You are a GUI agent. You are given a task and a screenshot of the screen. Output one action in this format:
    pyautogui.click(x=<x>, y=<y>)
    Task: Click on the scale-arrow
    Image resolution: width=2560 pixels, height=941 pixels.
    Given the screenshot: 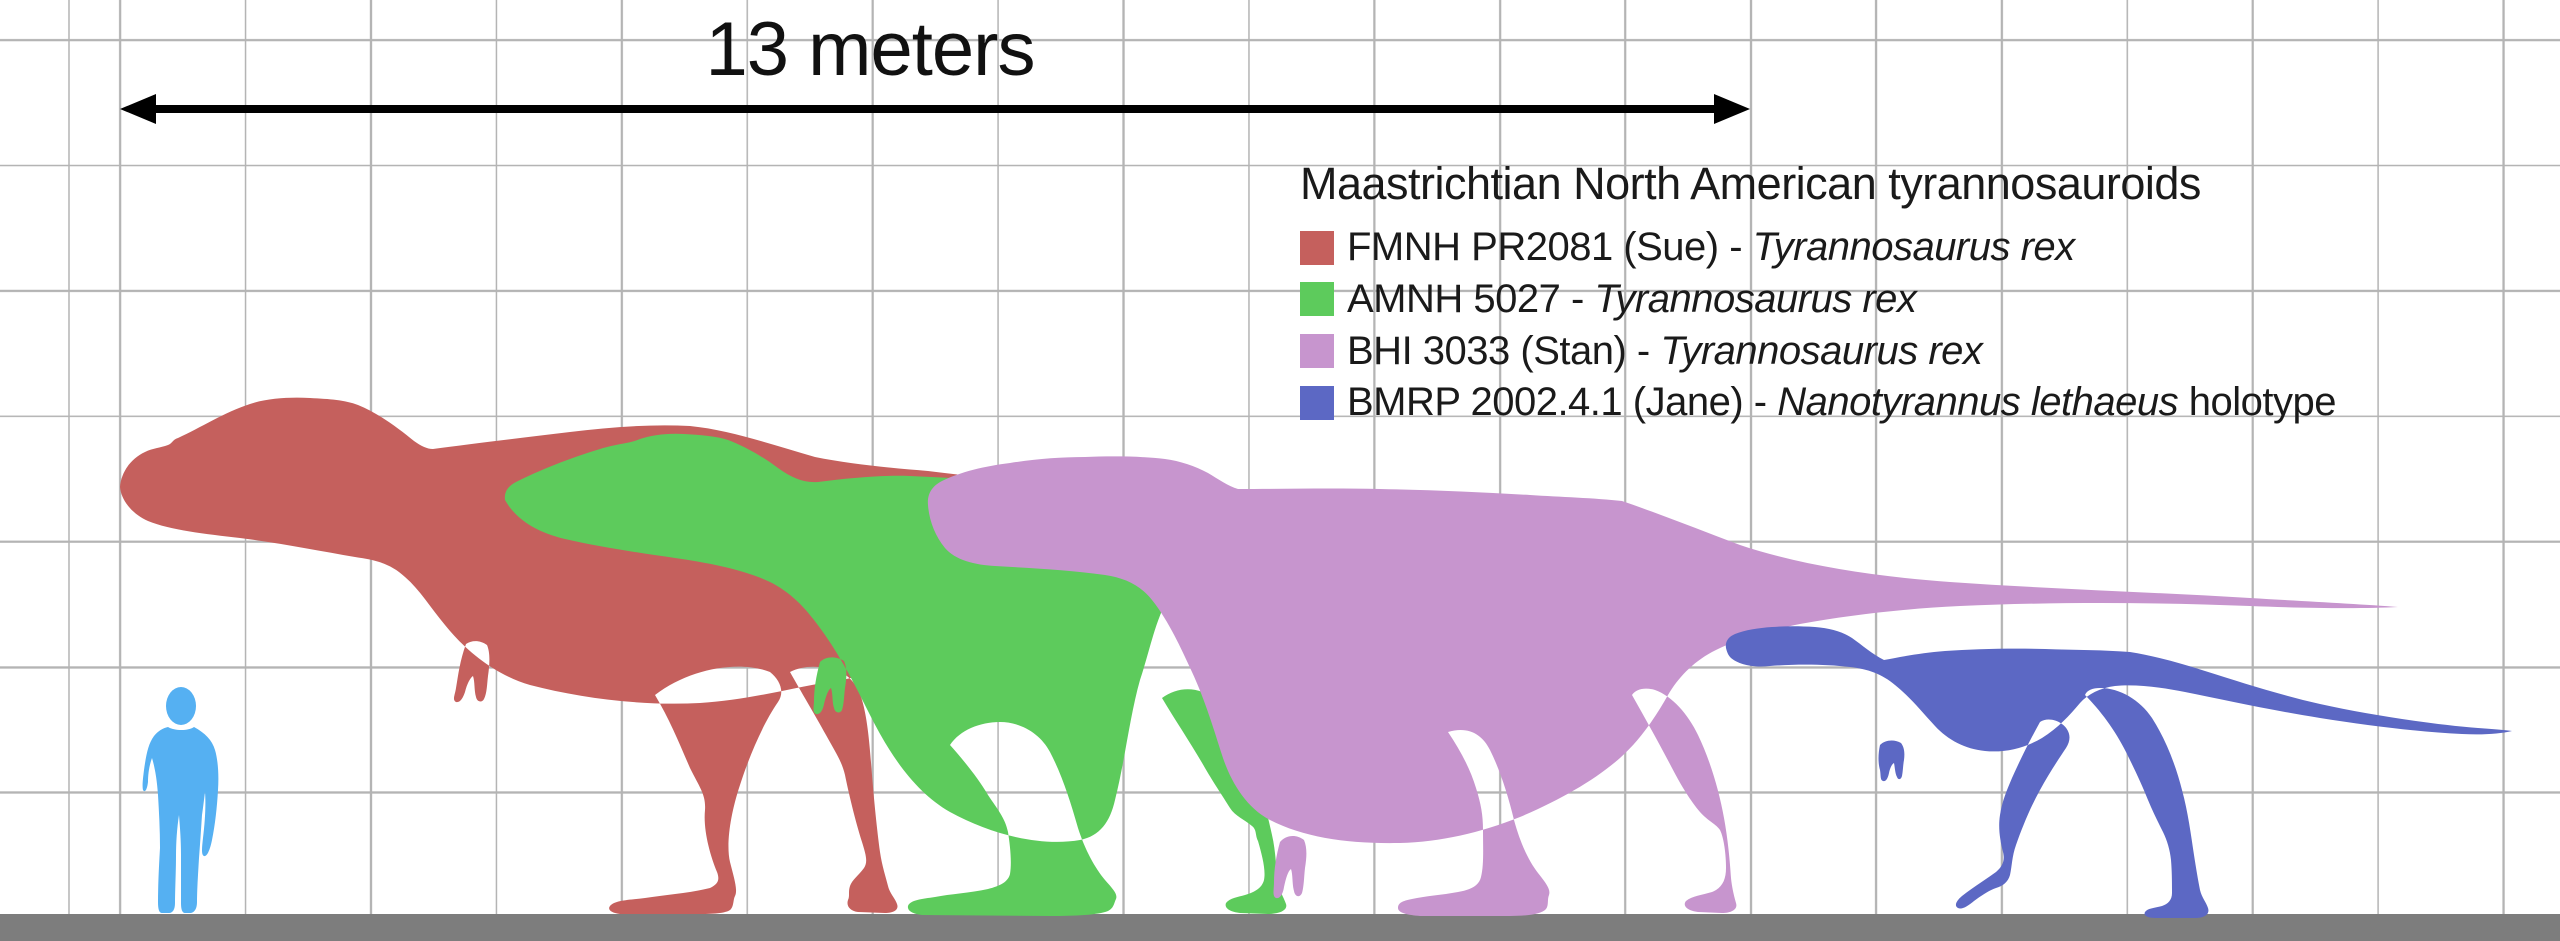 What is the action you would take?
    pyautogui.click(x=935, y=109)
    